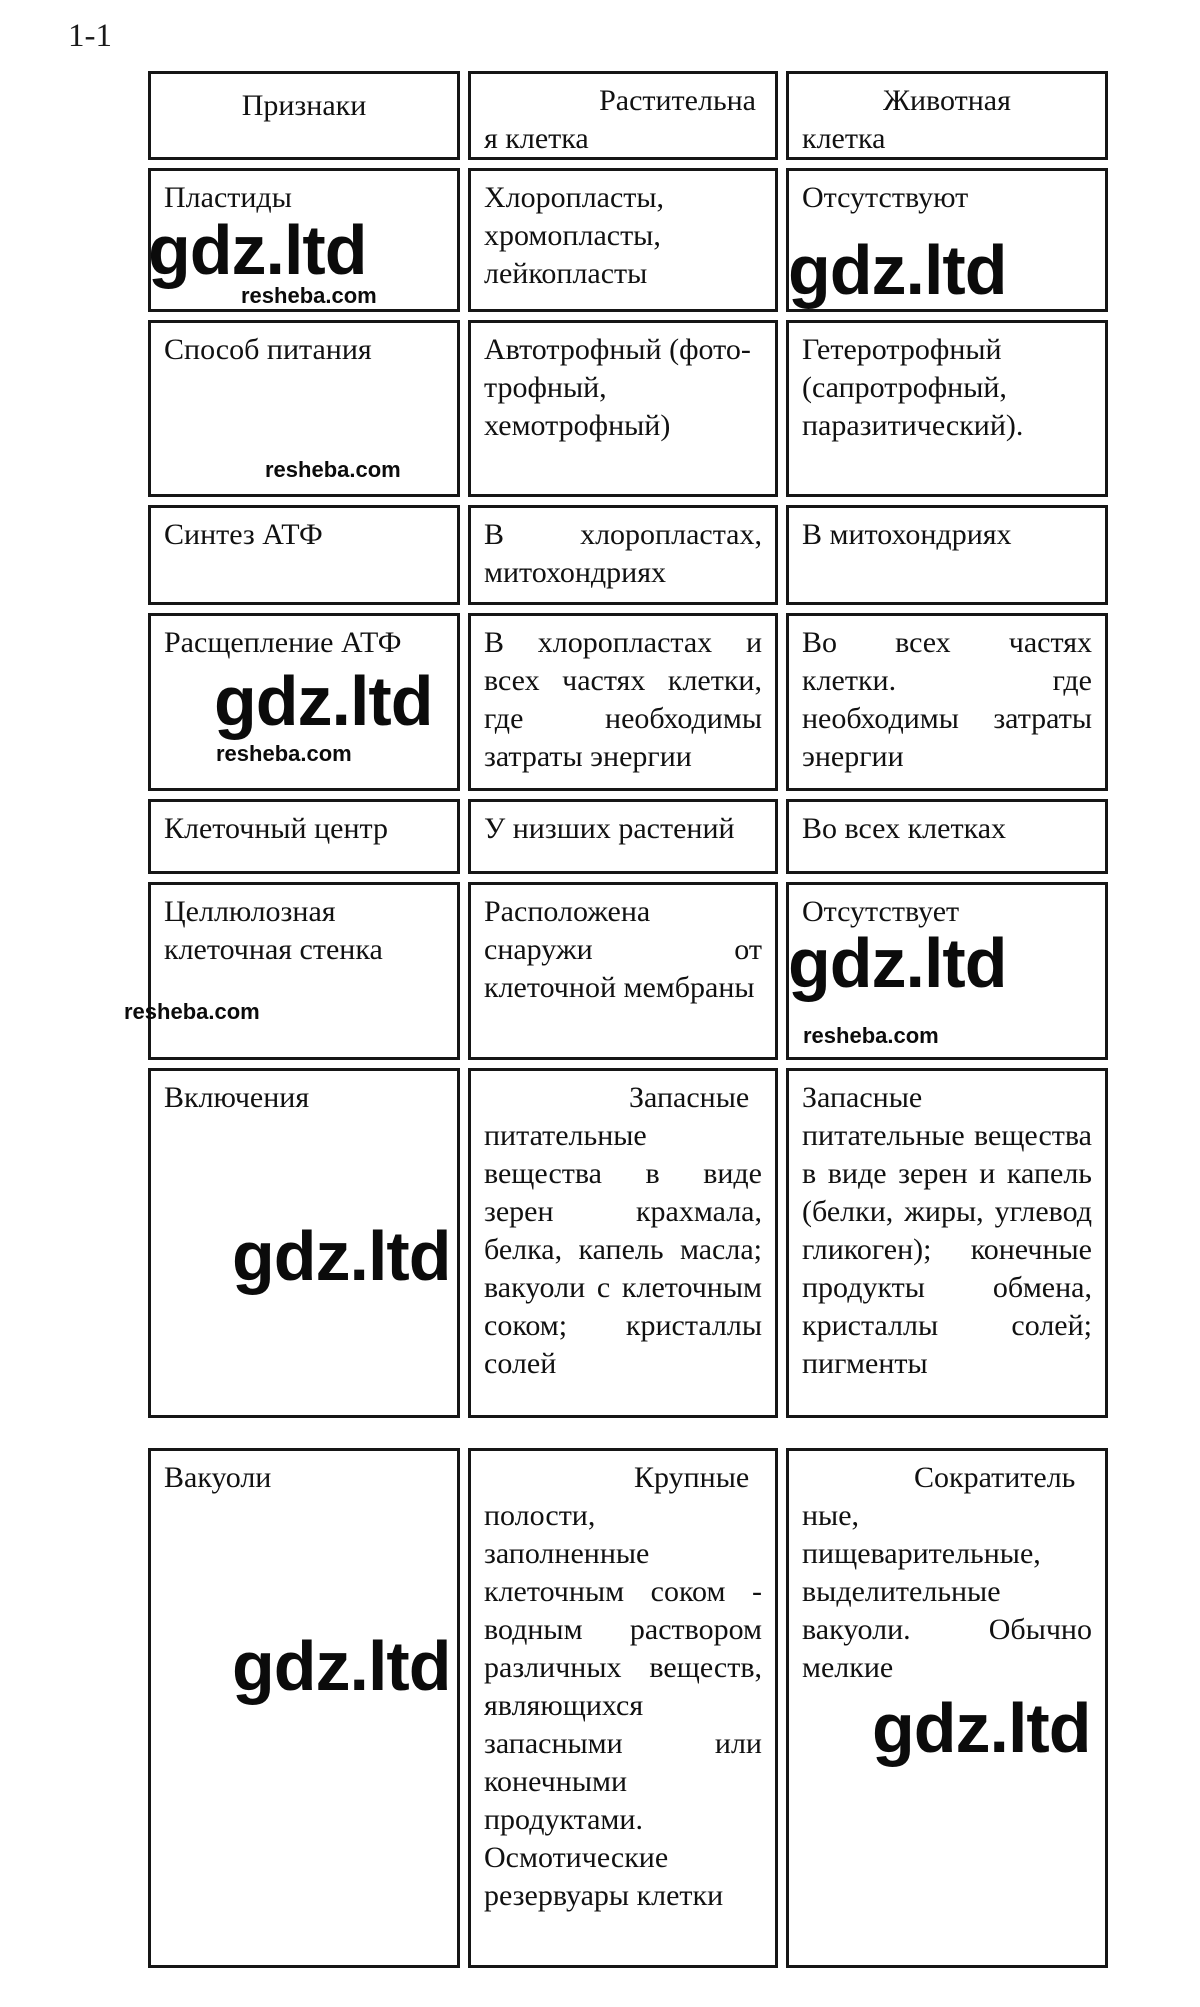  I want to click on row-plastids-animal: Отсутствуют, so click(947, 240).